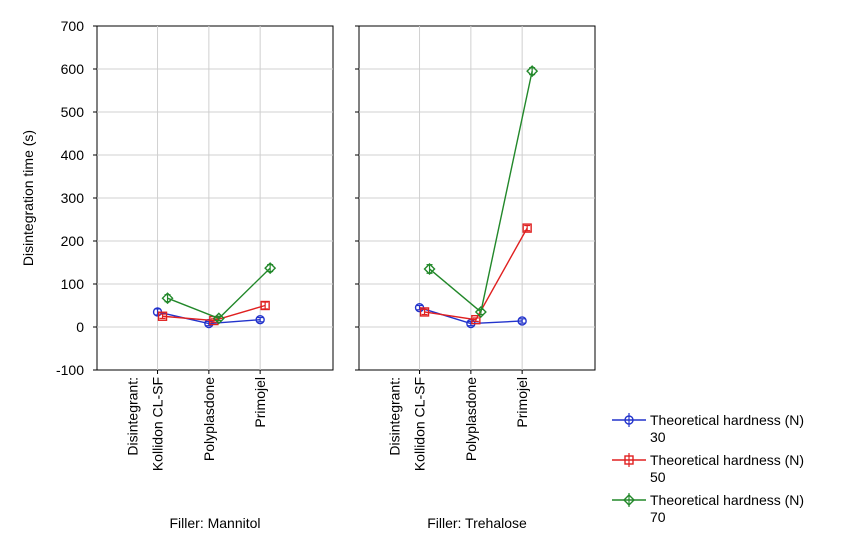 This screenshot has height=535, width=843. What do you see at coordinates (70, 370) in the screenshot?
I see `y-tick-label: -100` at bounding box center [70, 370].